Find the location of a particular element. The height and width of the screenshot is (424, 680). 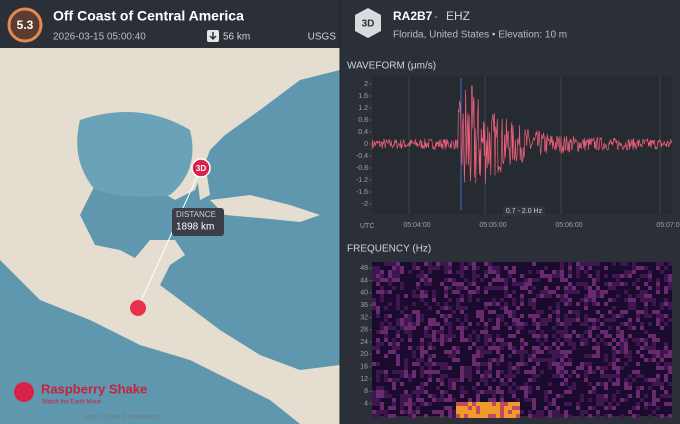

distance-box is located at coordinates (198, 222).